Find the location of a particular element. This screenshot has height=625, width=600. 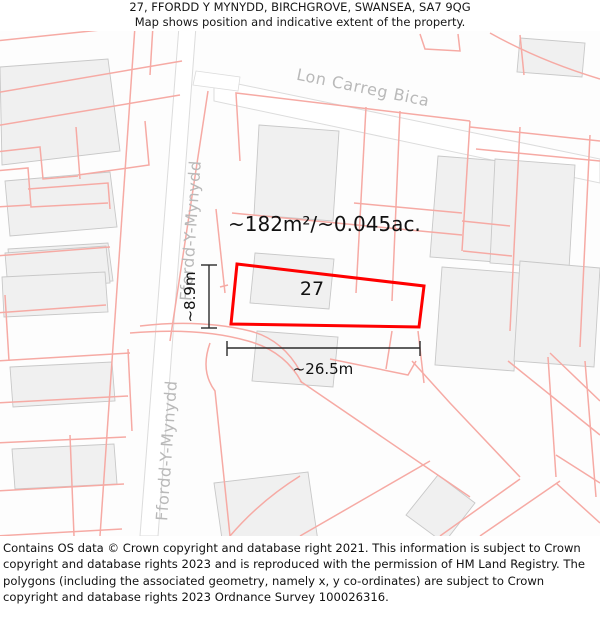

road-lon-carreg-bica is located at coordinates (406, 131).